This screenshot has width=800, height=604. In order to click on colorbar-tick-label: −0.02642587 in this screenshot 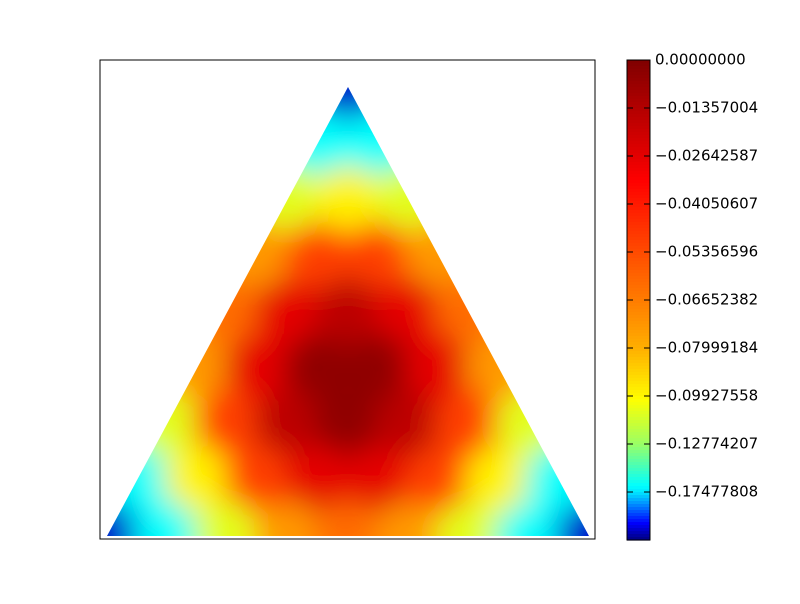, I will do `click(706, 156)`.